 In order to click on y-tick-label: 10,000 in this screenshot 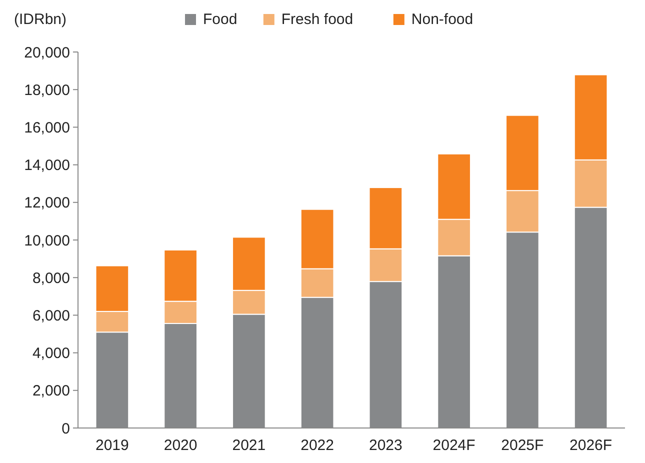, I will do `click(47, 241)`.